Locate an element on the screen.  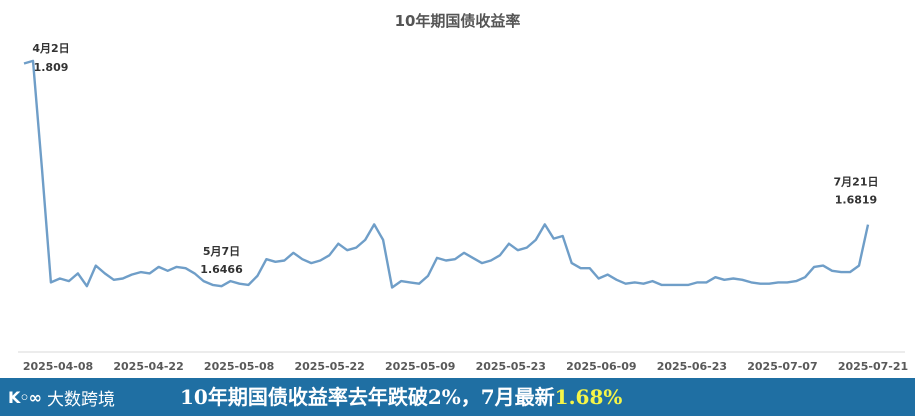
annotation-value: 1.6466 is located at coordinates (221, 269).